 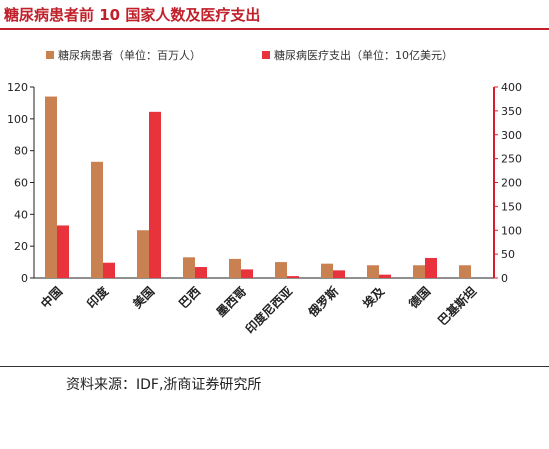 What do you see at coordinates (508, 254) in the screenshot?
I see `right-tick-label: 50` at bounding box center [508, 254].